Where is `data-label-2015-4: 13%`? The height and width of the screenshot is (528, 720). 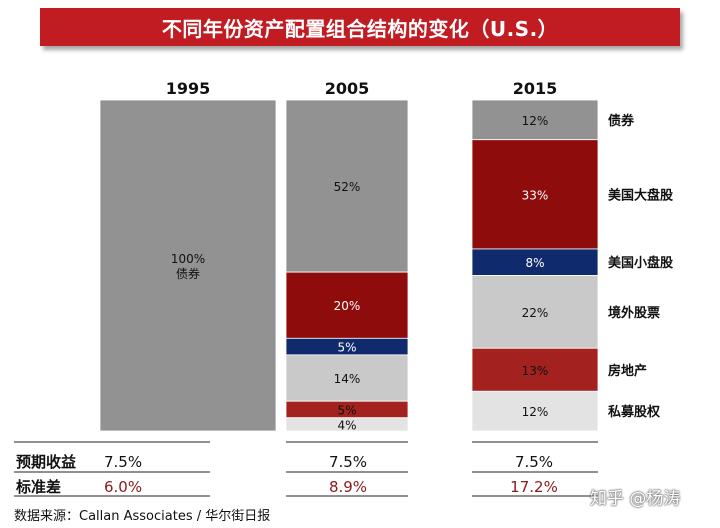
data-label-2015-4: 13% is located at coordinates (535, 371).